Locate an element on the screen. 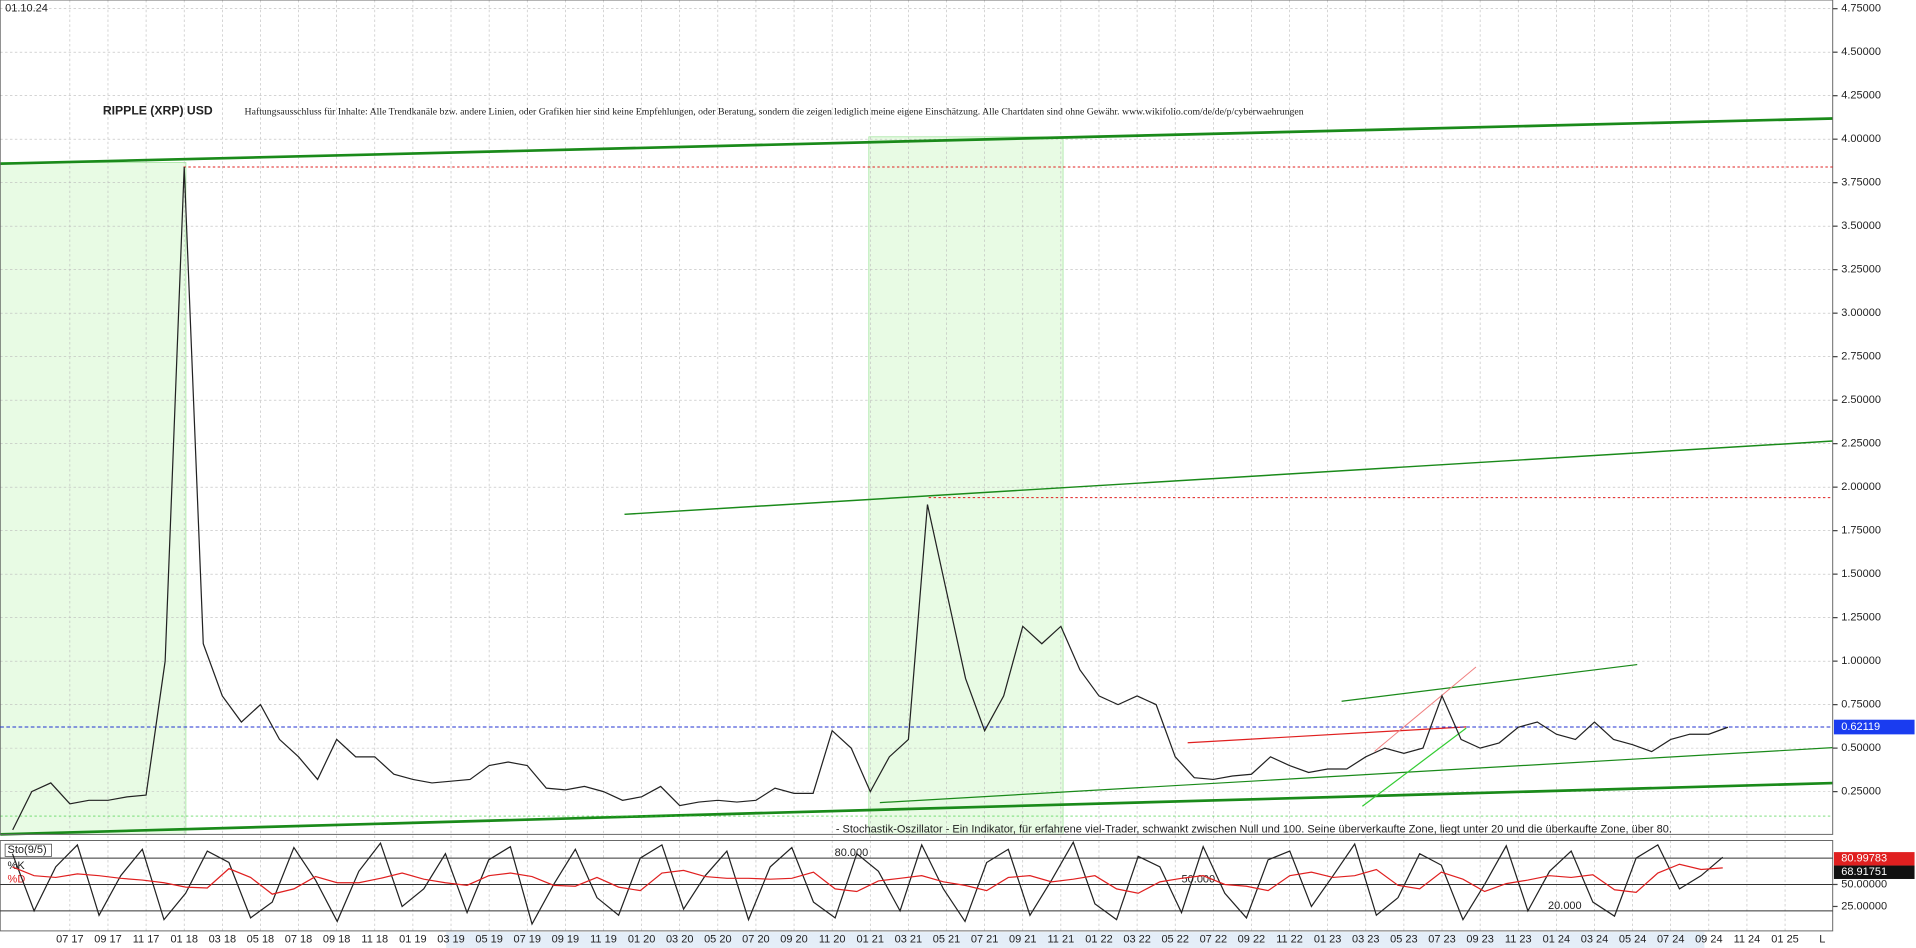  x-tick-label: 11 20 is located at coordinates (832, 939).